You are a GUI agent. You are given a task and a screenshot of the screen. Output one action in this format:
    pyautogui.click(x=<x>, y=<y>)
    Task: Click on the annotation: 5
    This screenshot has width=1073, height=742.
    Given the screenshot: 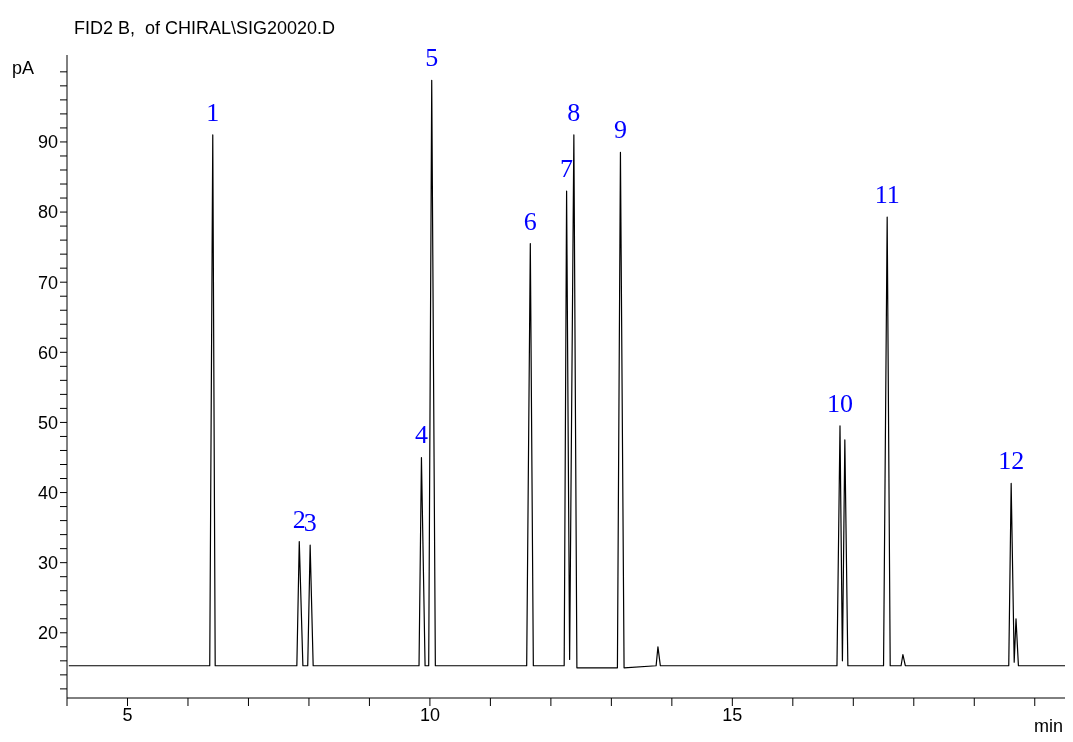 What is the action you would take?
    pyautogui.click(x=432, y=58)
    